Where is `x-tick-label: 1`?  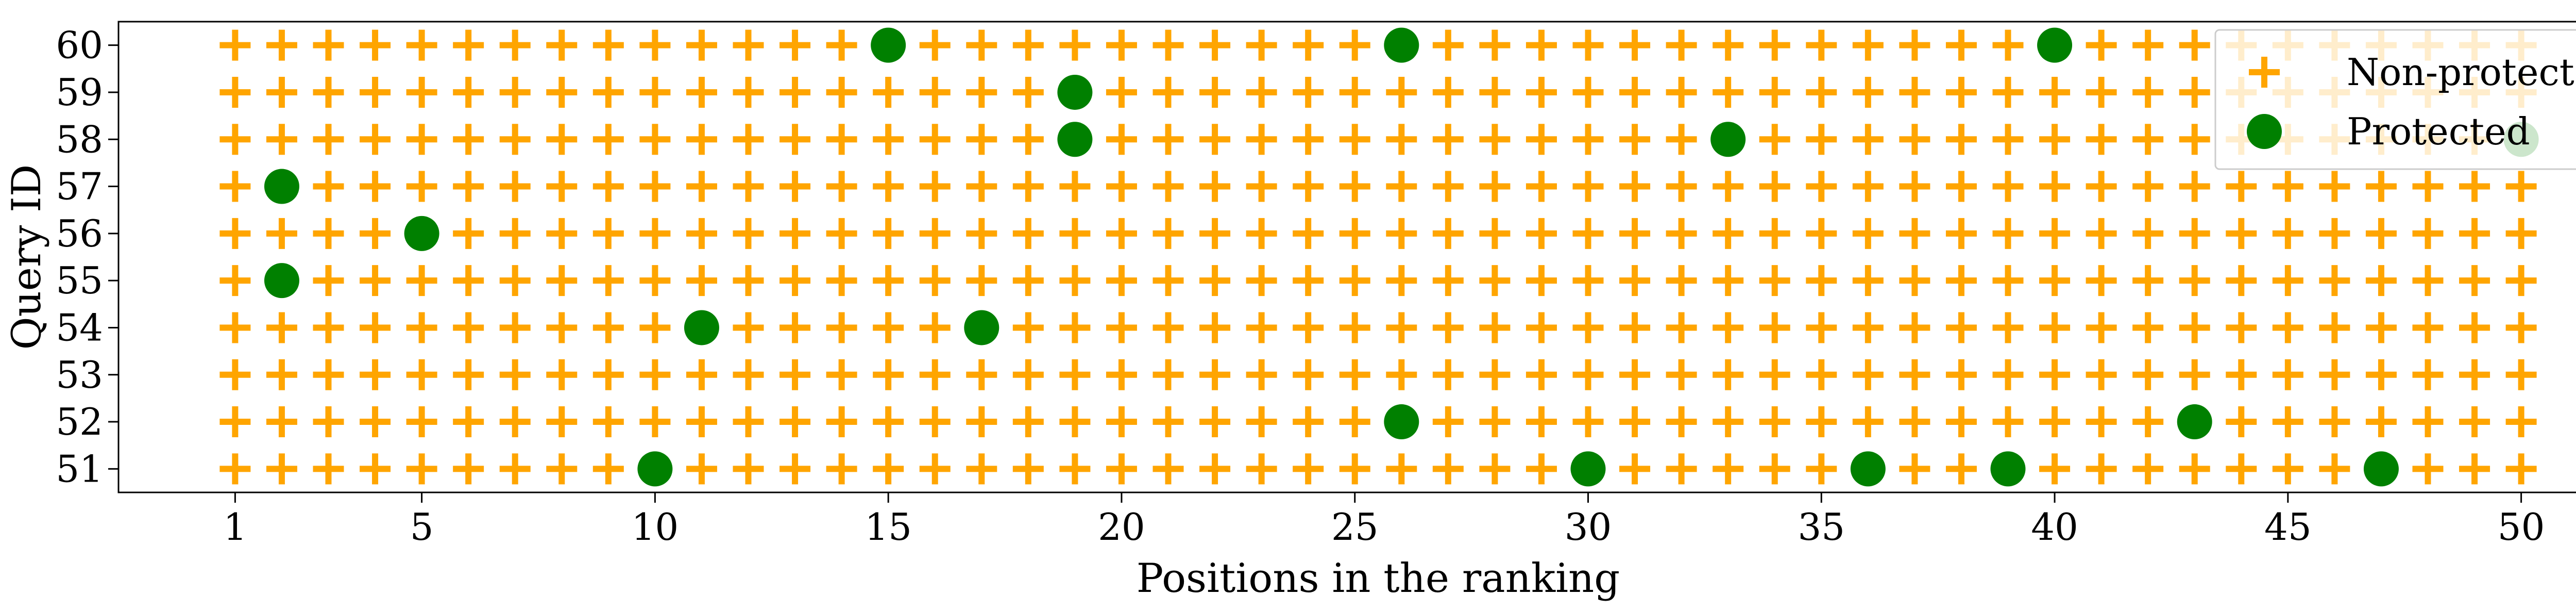 x-tick-label: 1 is located at coordinates (235, 527).